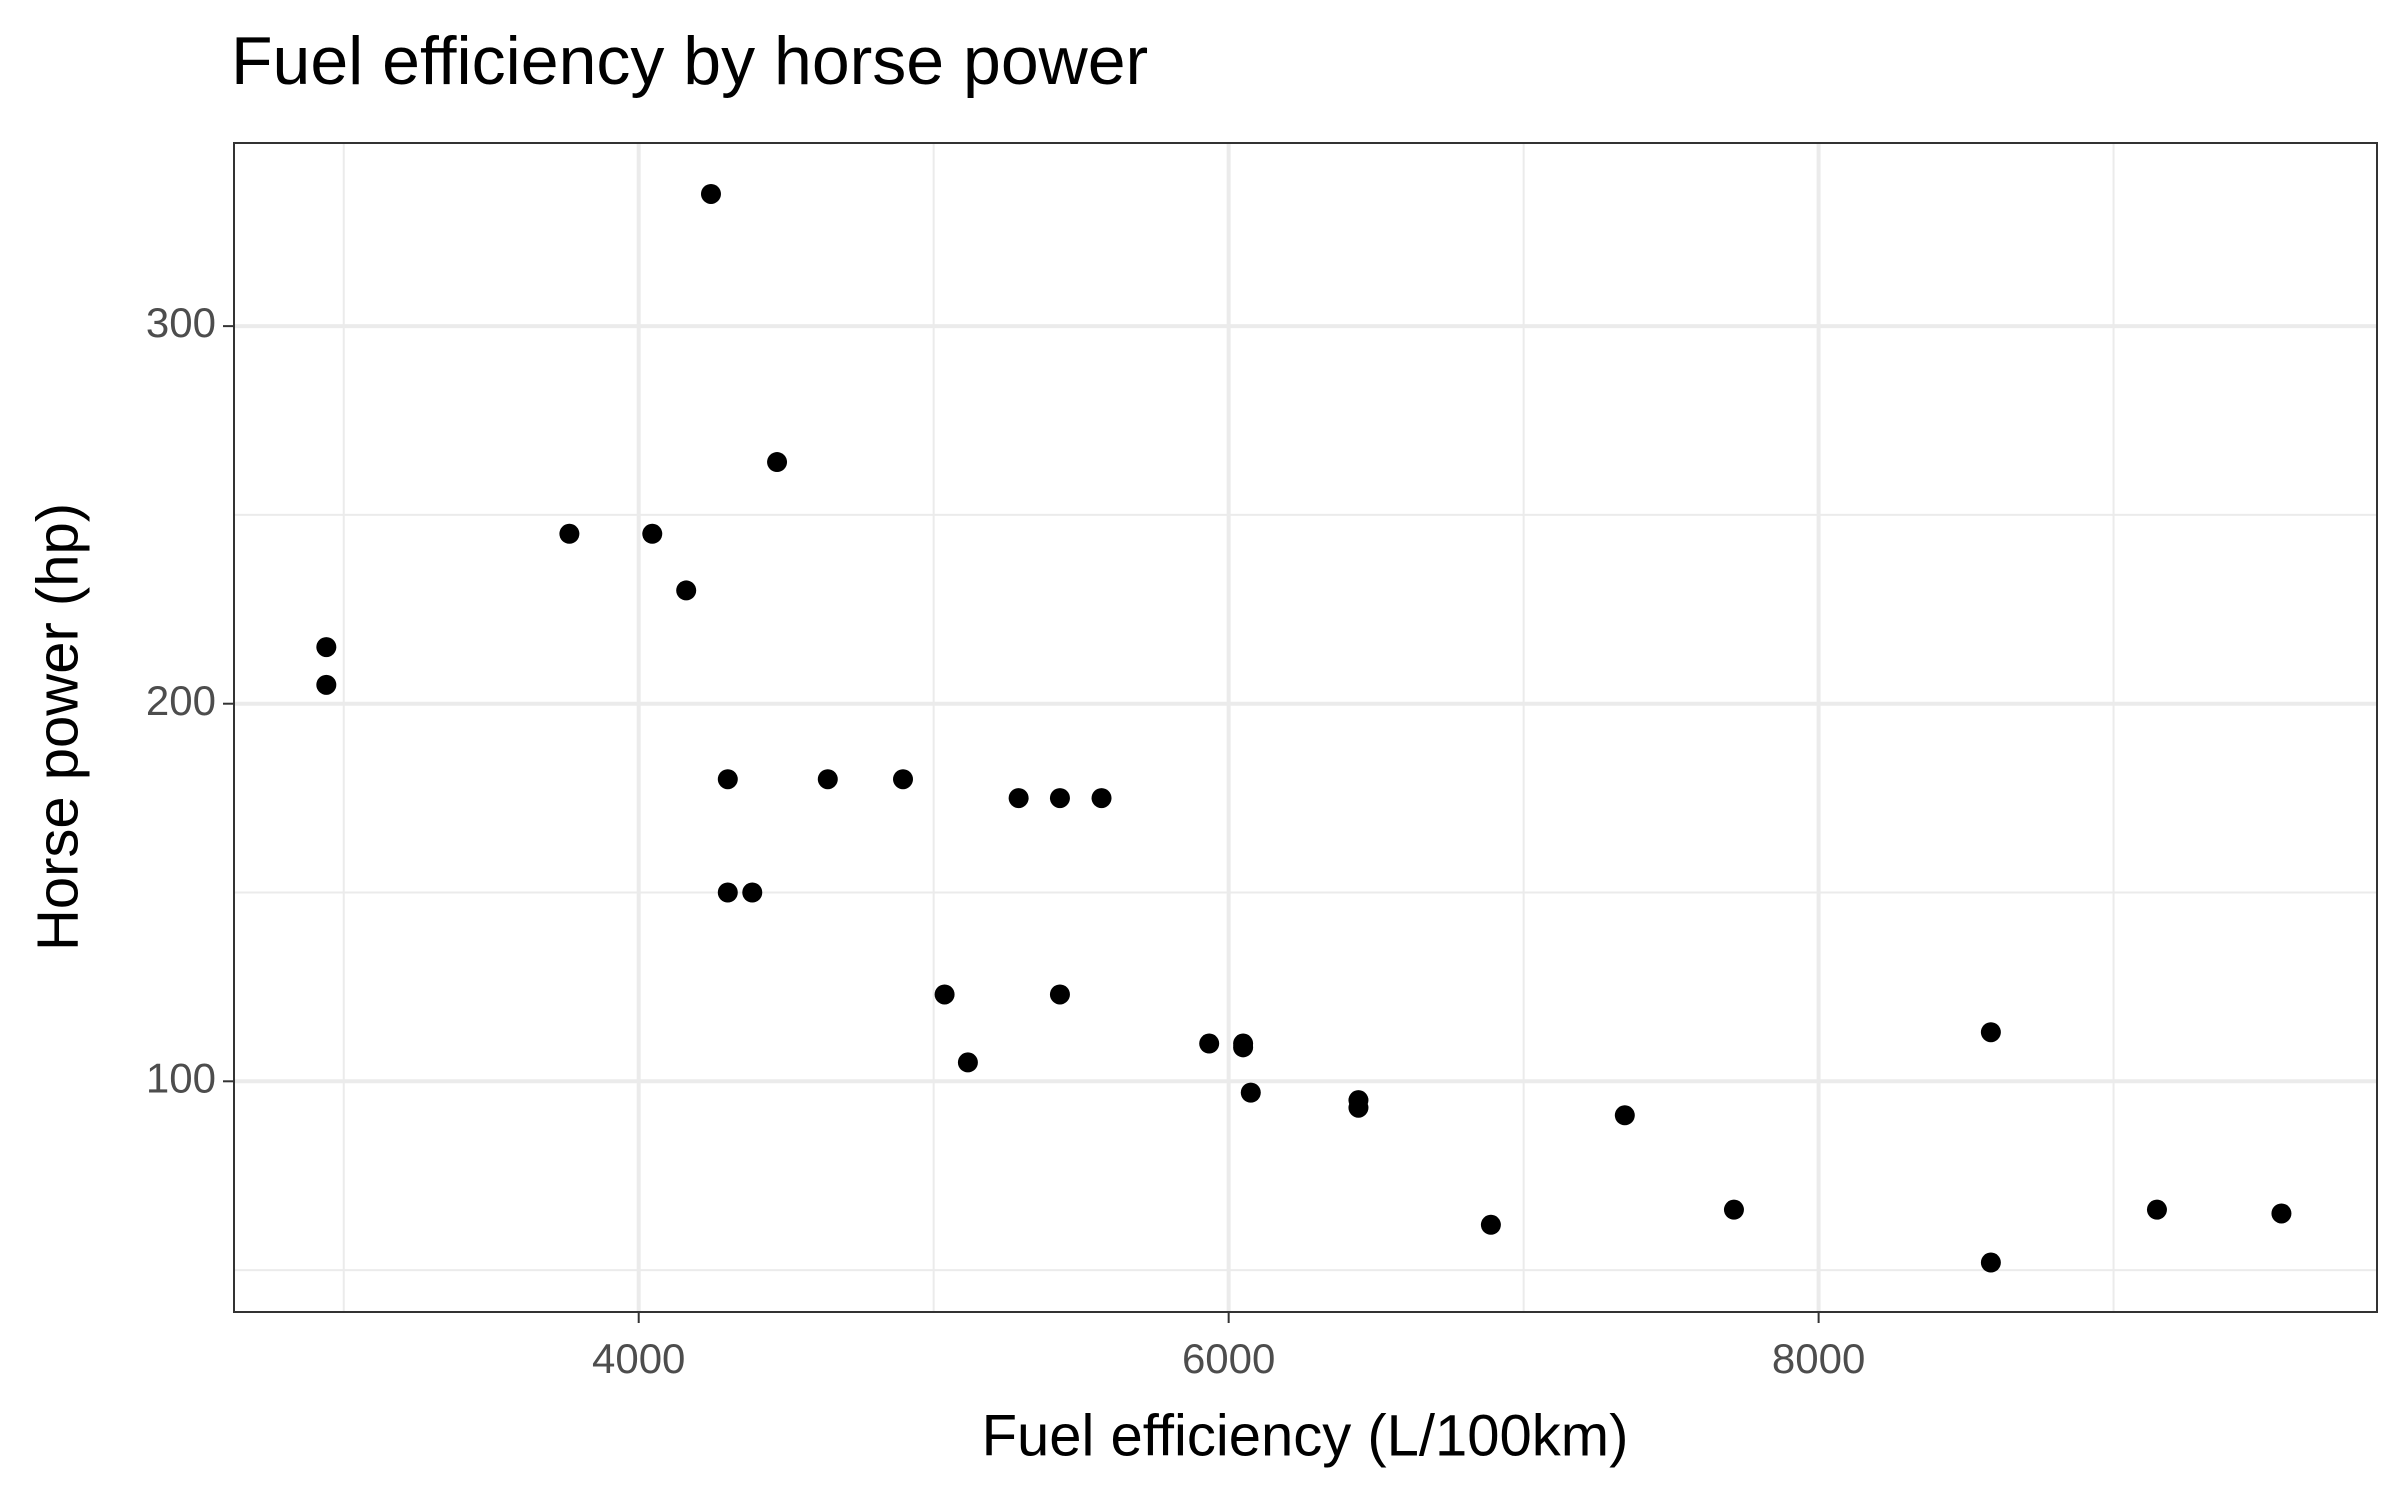  I want to click on x-tick-label: 8000, so click(1818, 1358).